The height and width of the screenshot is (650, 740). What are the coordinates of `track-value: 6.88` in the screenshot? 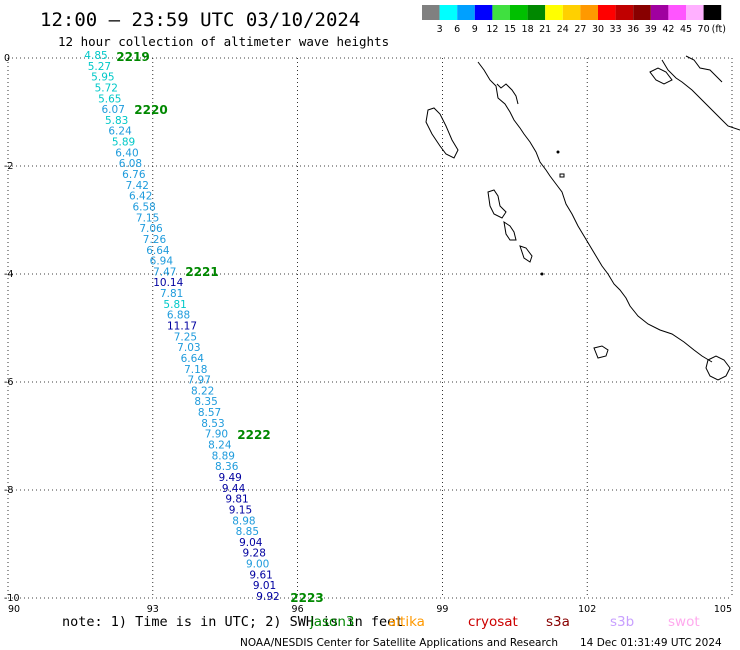 It's located at (178, 316).